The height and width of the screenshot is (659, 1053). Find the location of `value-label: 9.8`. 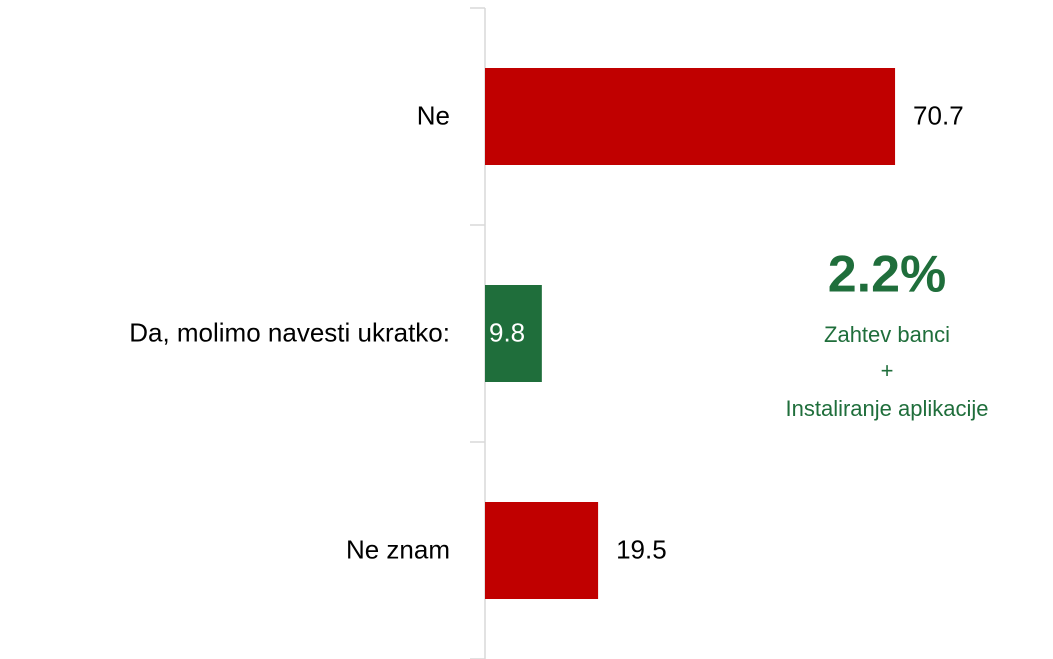

value-label: 9.8 is located at coordinates (507, 332).